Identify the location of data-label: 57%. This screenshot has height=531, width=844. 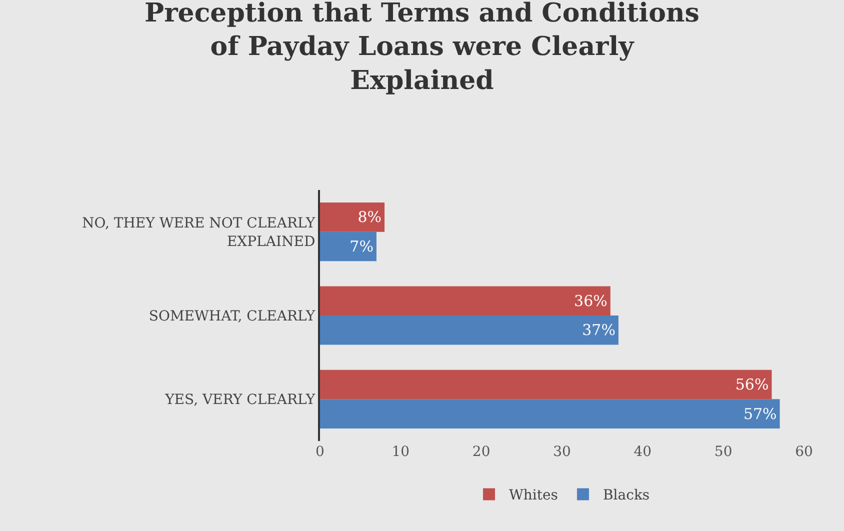
(760, 413).